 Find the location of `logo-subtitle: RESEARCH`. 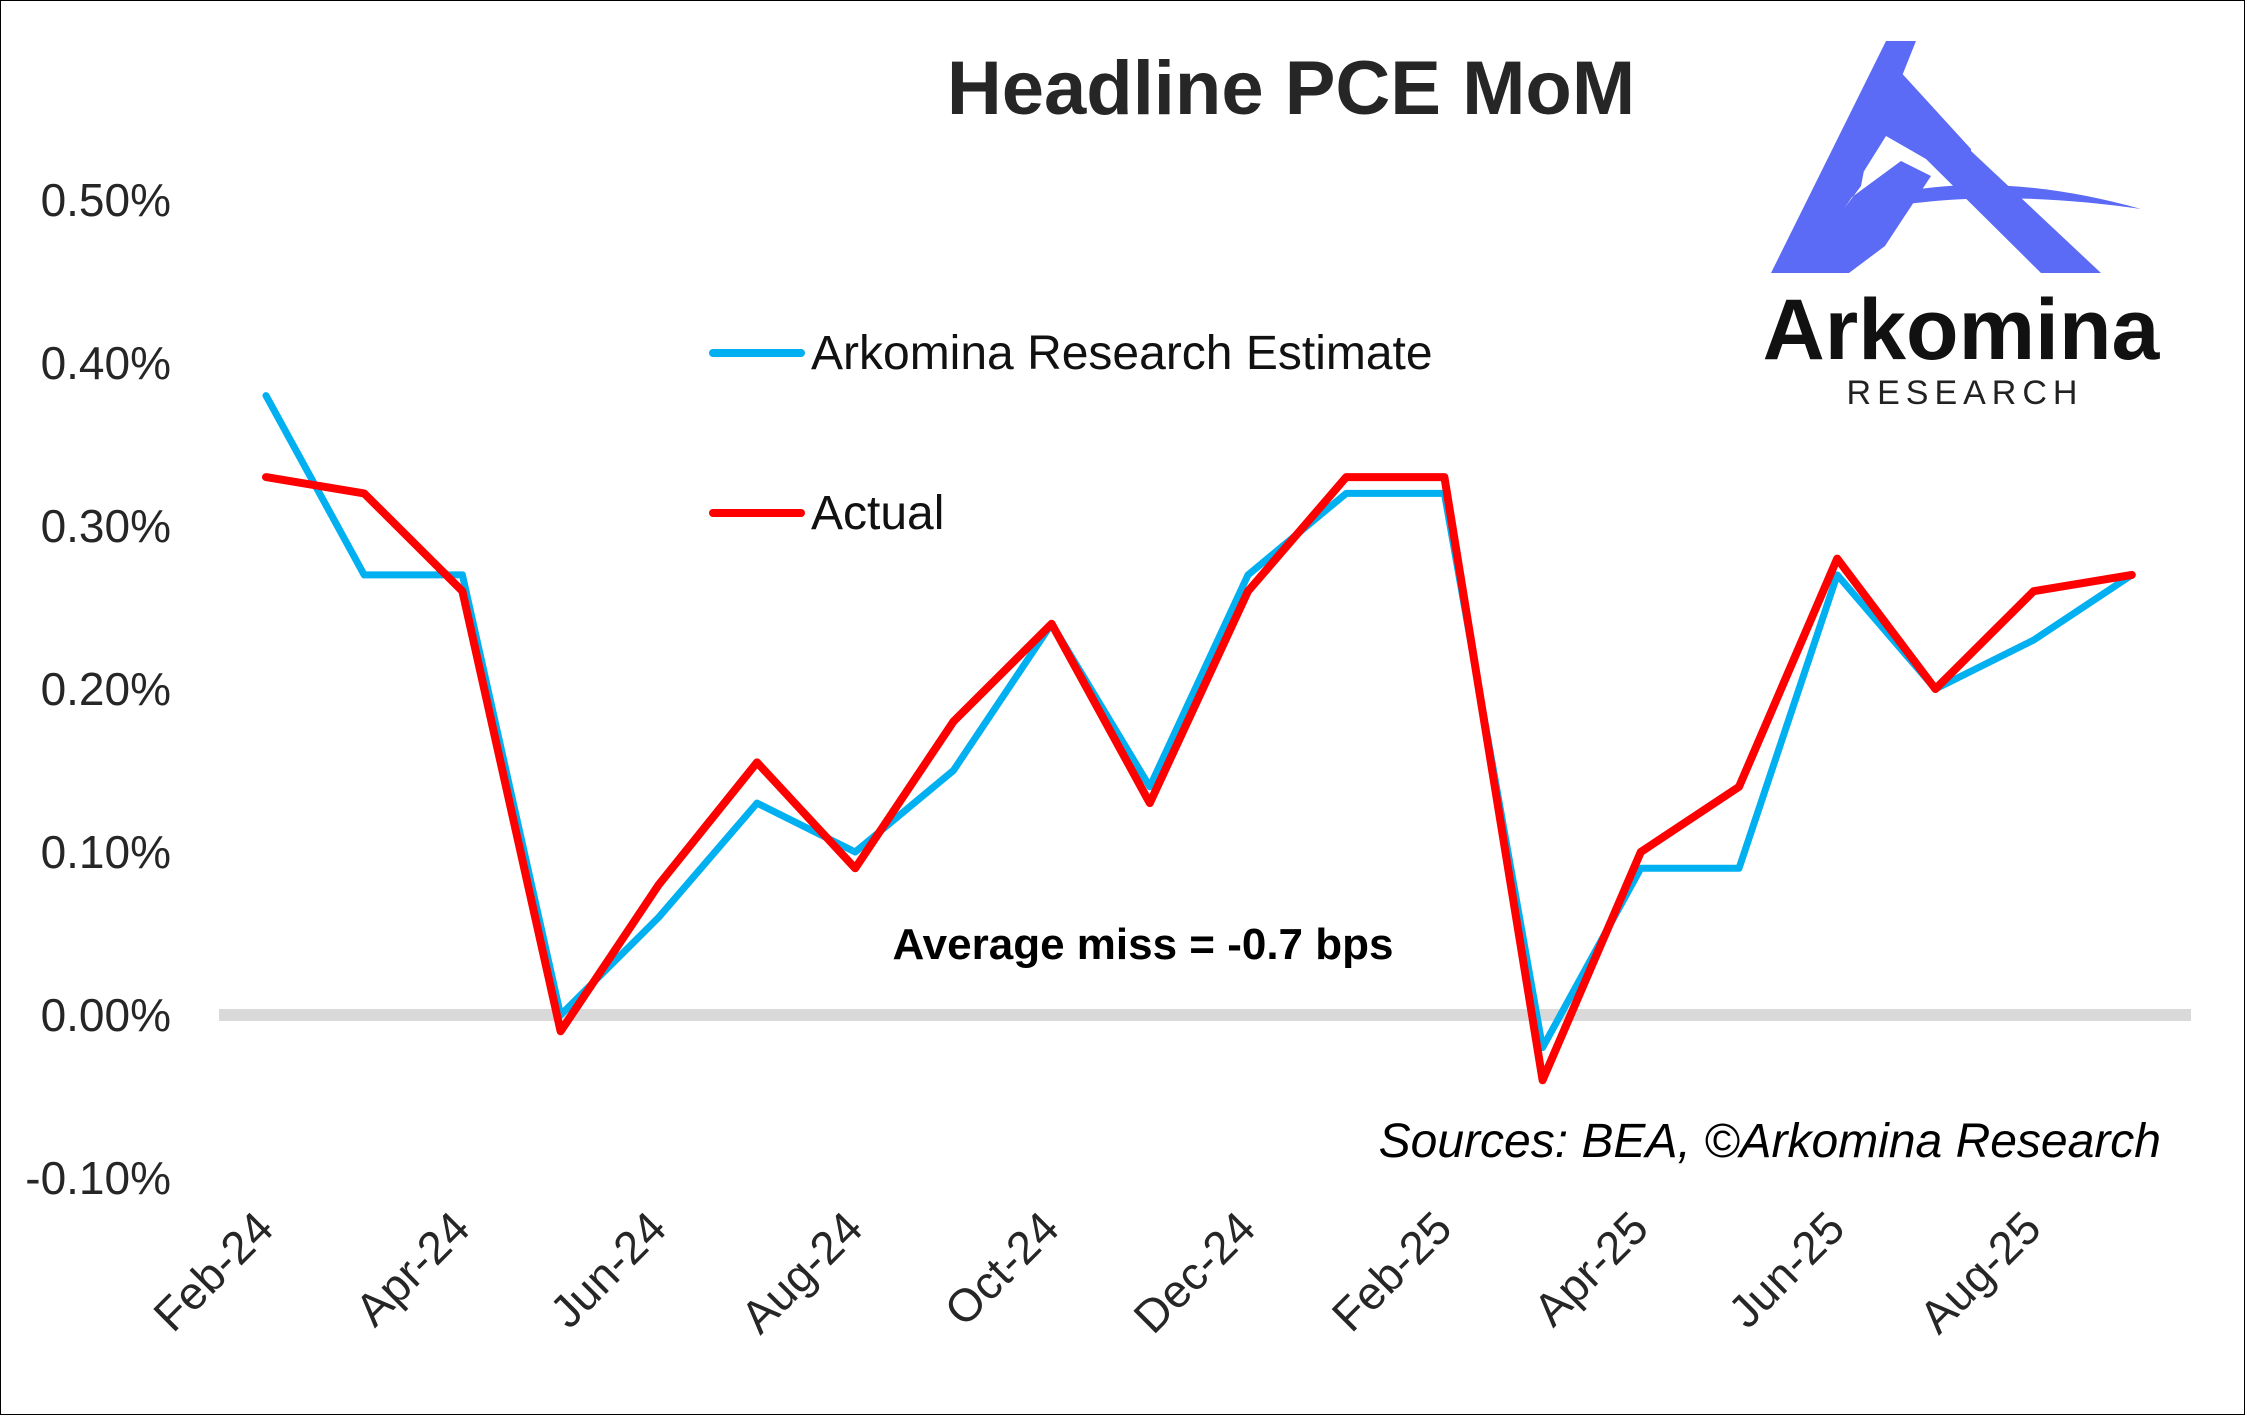

logo-subtitle: RESEARCH is located at coordinates (1965, 393).